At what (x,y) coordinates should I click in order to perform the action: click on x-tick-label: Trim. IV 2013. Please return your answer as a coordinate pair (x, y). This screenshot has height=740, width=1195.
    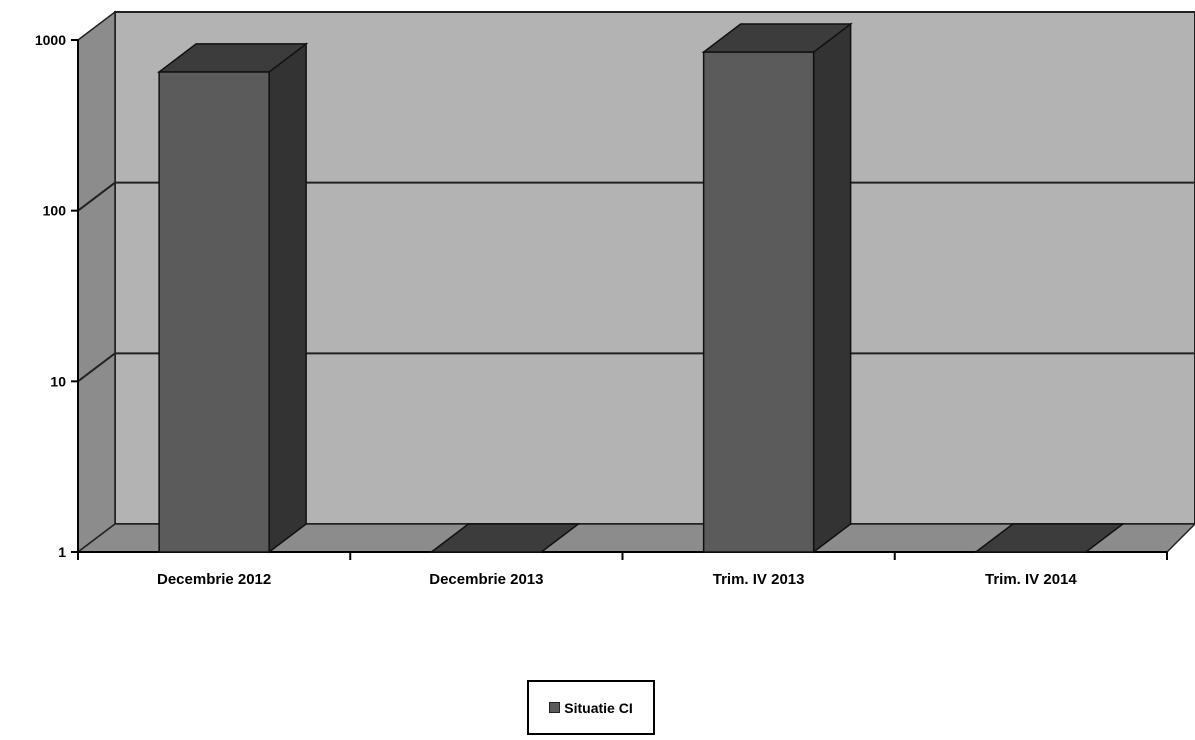
    Looking at the image, I should click on (759, 579).